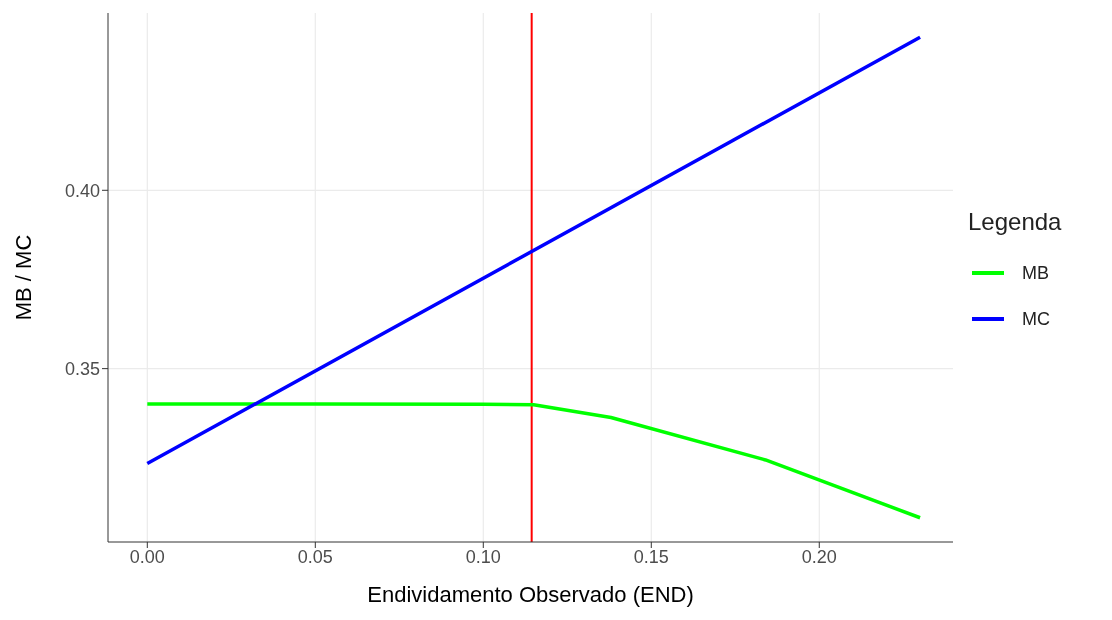 Image resolution: width=1112 pixels, height=620 pixels. What do you see at coordinates (1035, 273) in the screenshot?
I see `legend-label: MB` at bounding box center [1035, 273].